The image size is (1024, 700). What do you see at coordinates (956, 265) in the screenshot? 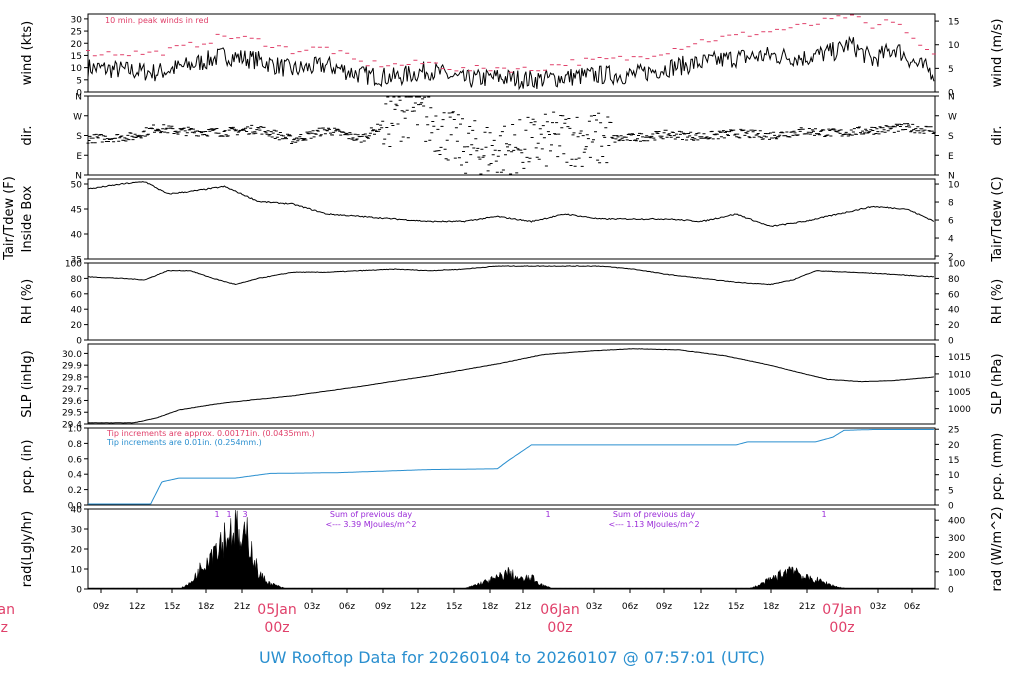
I see `rh-ytick-label-right: 100` at bounding box center [956, 265].